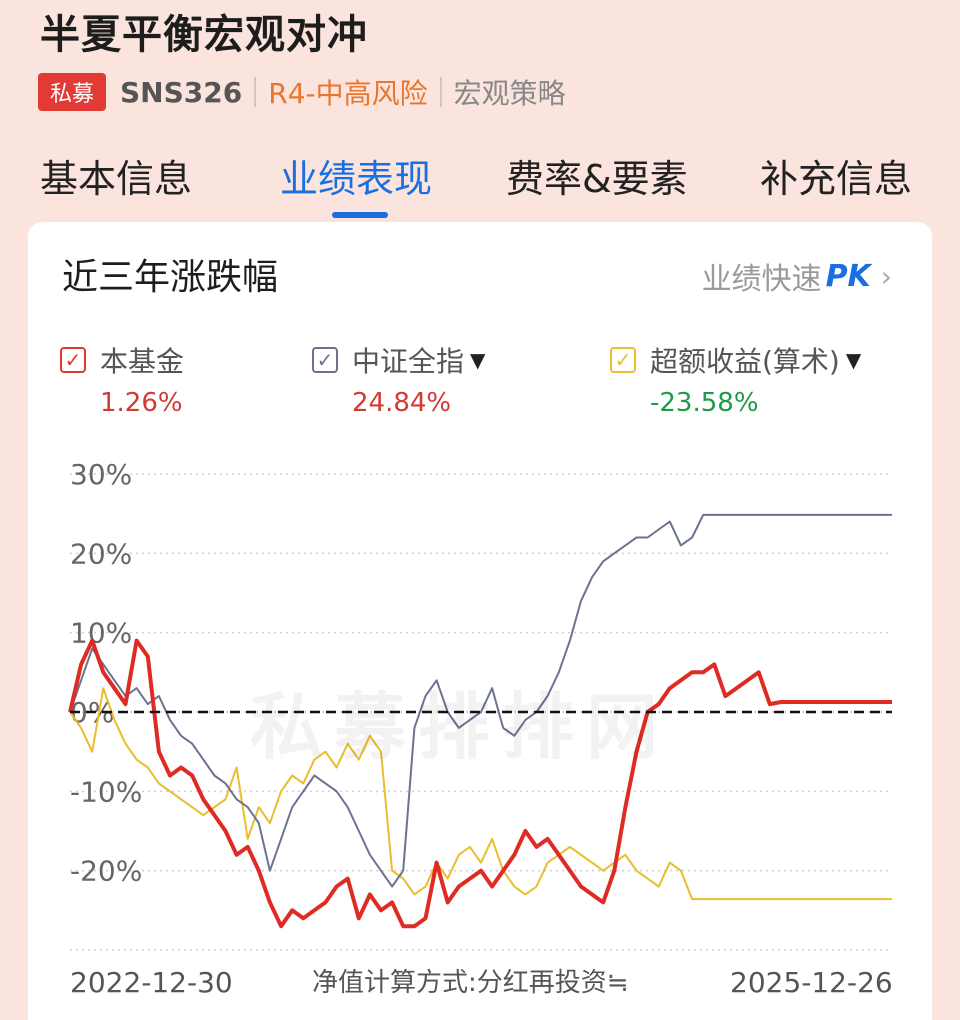 The image size is (960, 1020). What do you see at coordinates (408, 361) in the screenshot?
I see `legend-label: 中证全指` at bounding box center [408, 361].